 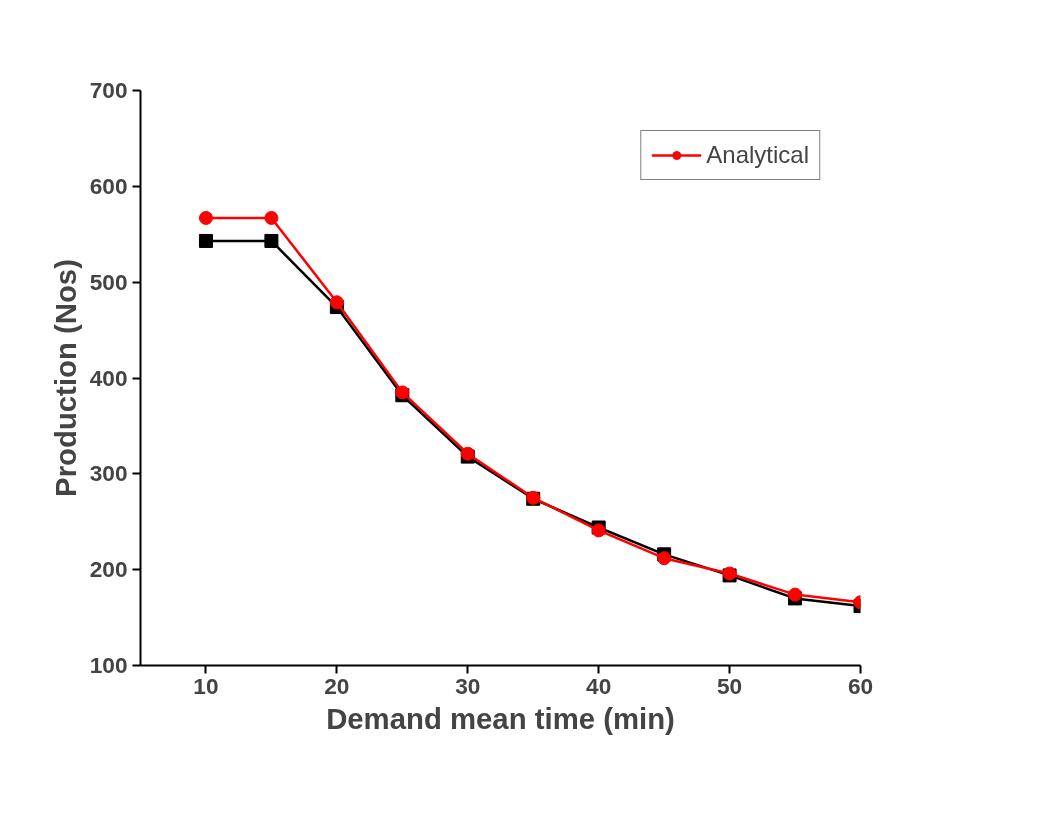 I want to click on x-tick-label: 30, so click(x=468, y=685).